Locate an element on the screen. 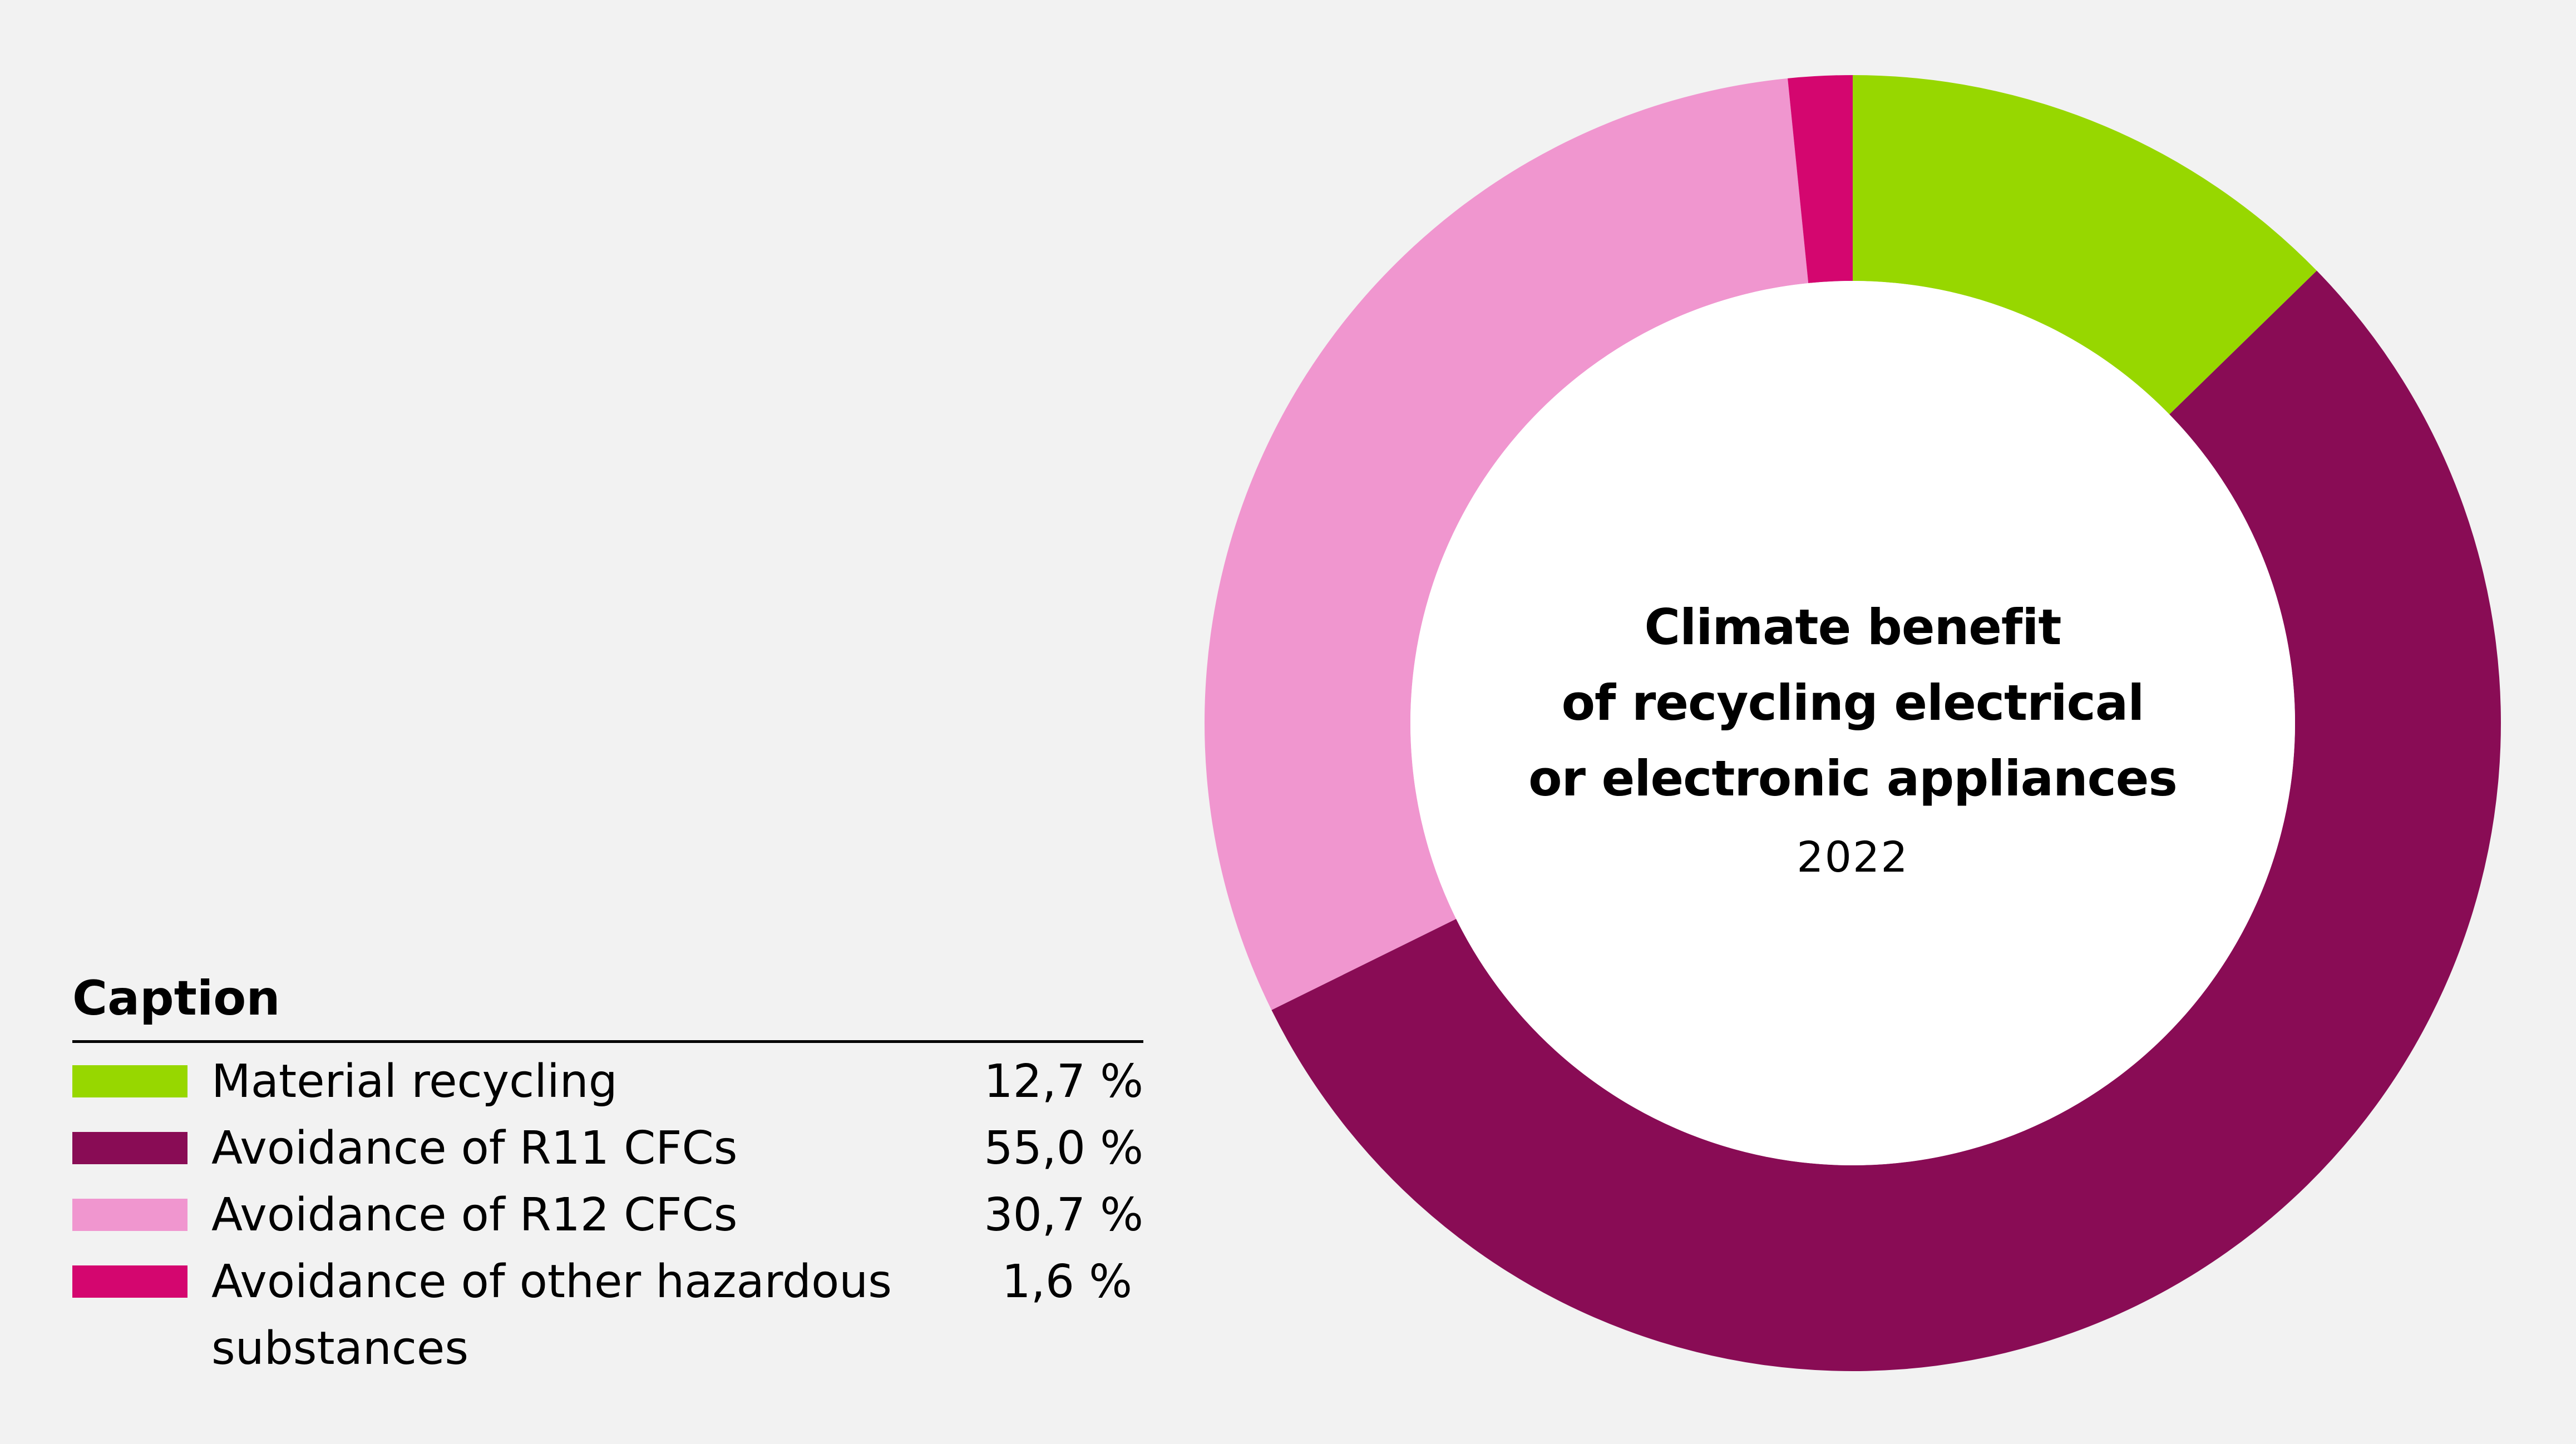 The height and width of the screenshot is (1444, 2576). legend-title: Caption is located at coordinates (176, 998).